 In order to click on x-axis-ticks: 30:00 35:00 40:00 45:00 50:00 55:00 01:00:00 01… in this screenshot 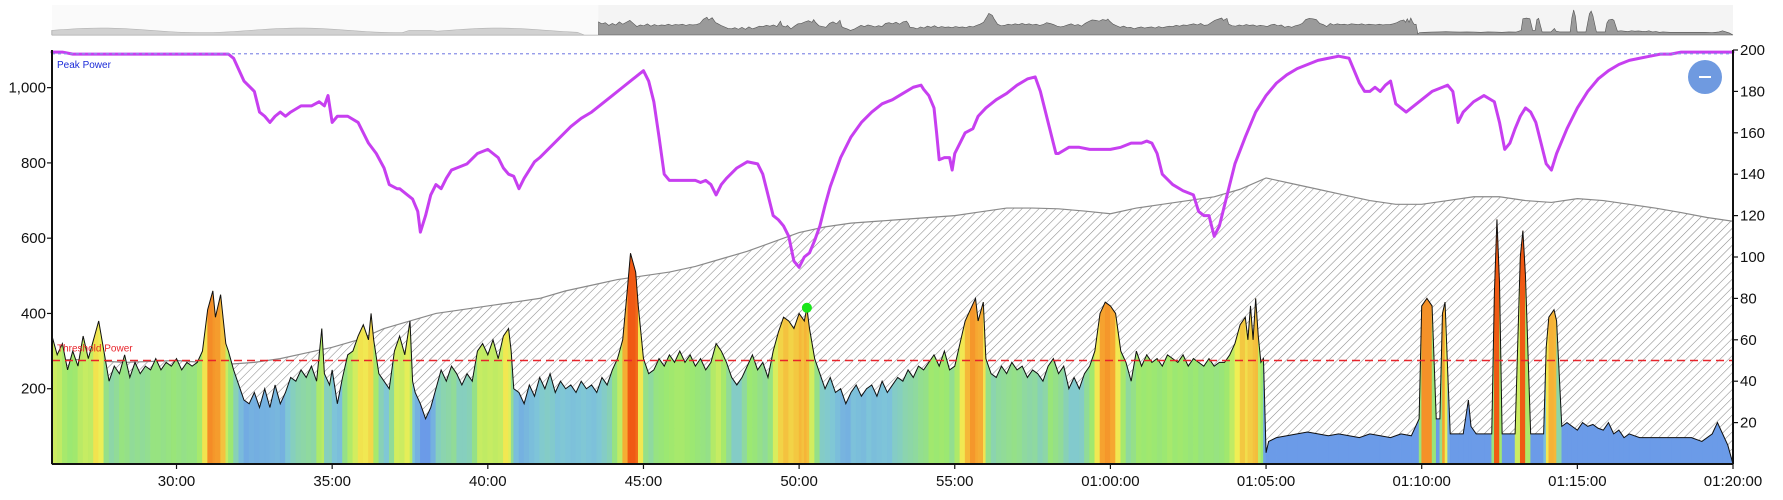, I will do `click(960, 477)`.